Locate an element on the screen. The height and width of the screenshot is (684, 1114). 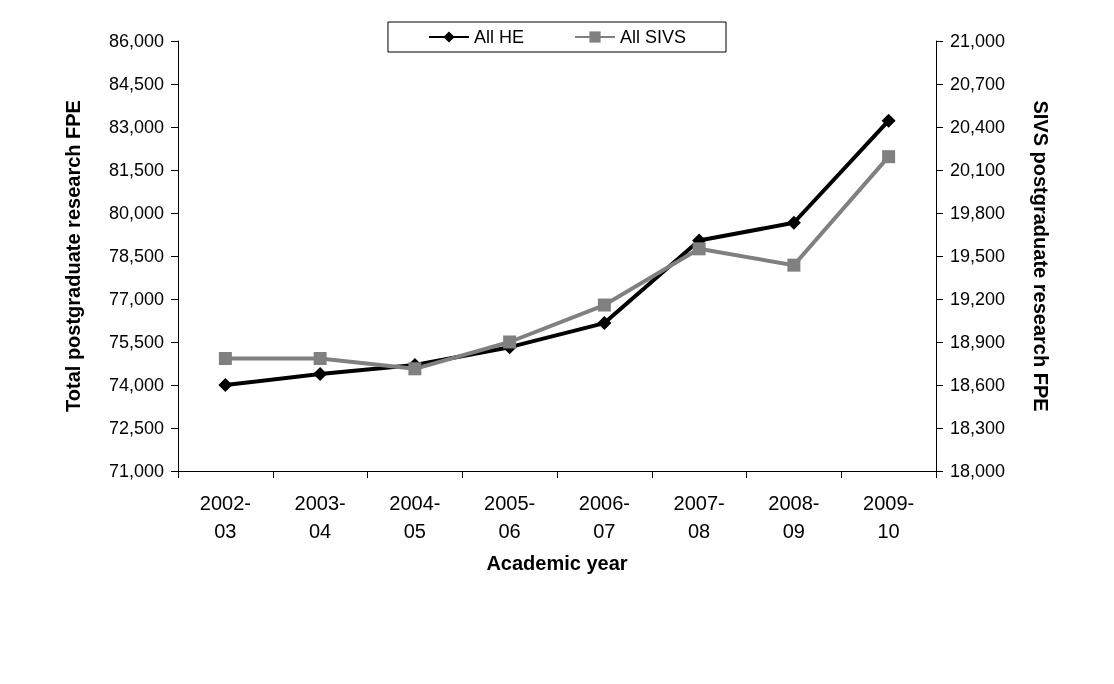
y-tick-label: 80,000 is located at coordinates (136, 213).